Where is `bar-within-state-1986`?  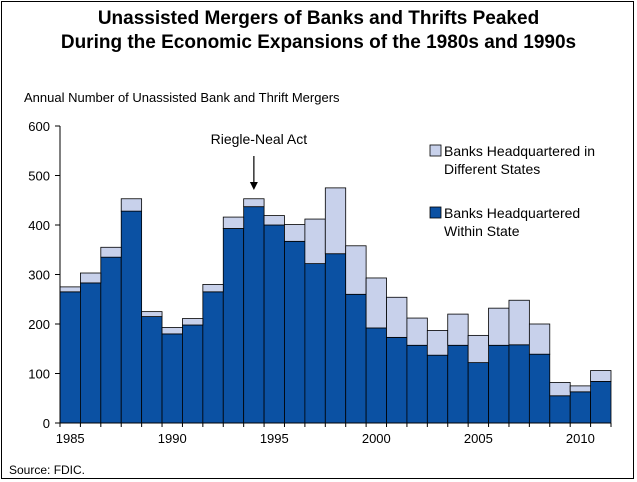 bar-within-state-1986 is located at coordinates (91, 353).